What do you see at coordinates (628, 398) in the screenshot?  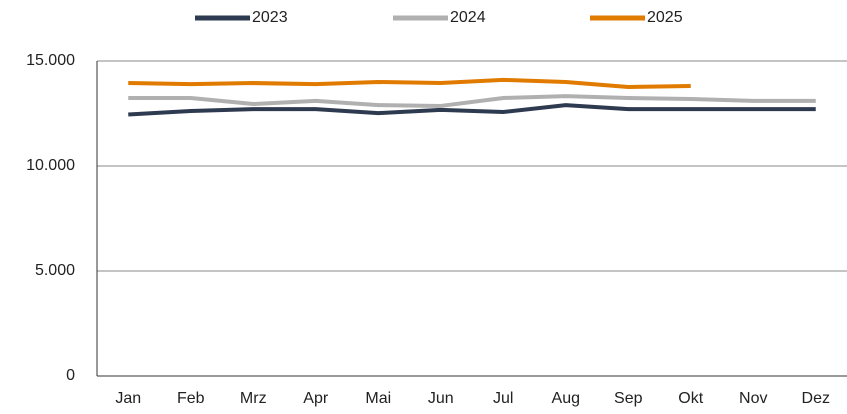 I see `x-tick-label: Sep` at bounding box center [628, 398].